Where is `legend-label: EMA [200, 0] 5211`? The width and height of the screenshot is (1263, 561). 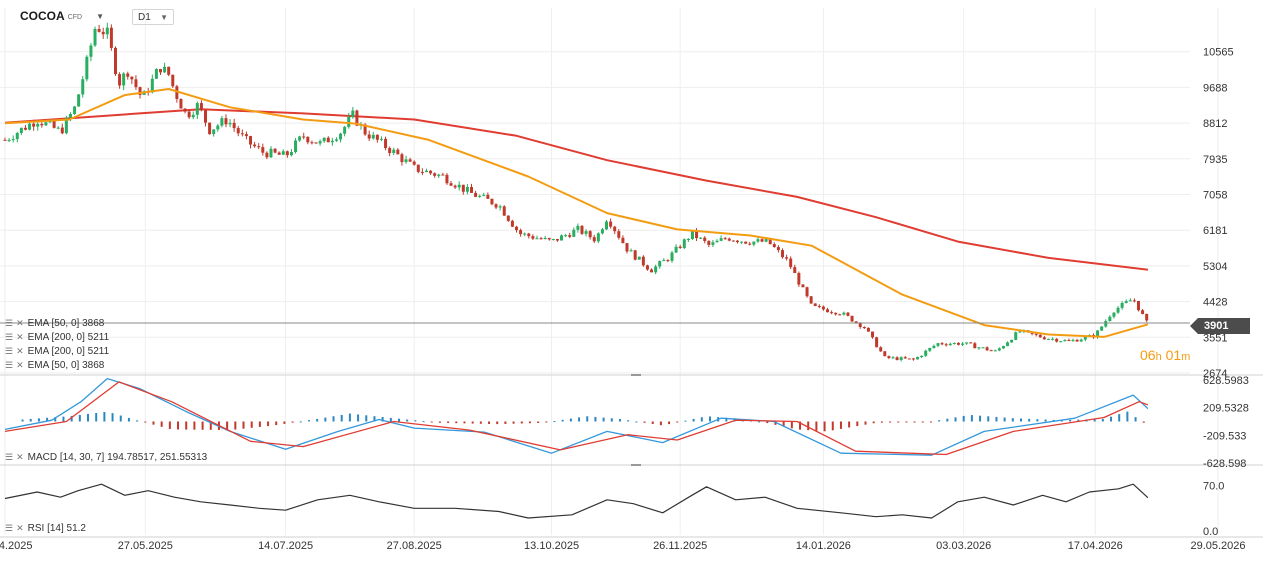 legend-label: EMA [200, 0] 5211 is located at coordinates (68, 351).